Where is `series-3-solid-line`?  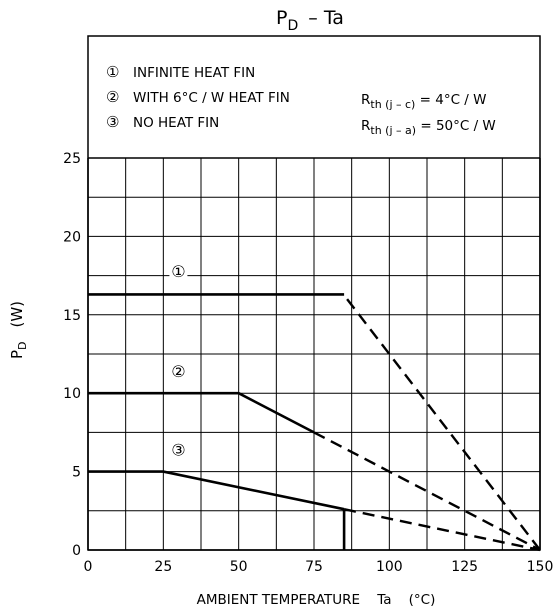
series-3-solid-line is located at coordinates (216, 490).